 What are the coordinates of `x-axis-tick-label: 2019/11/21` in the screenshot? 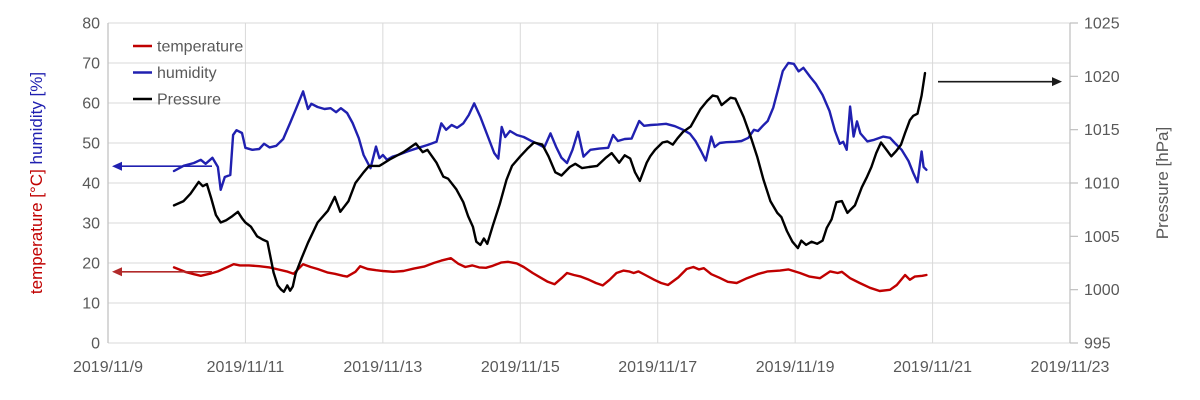 It's located at (932, 367).